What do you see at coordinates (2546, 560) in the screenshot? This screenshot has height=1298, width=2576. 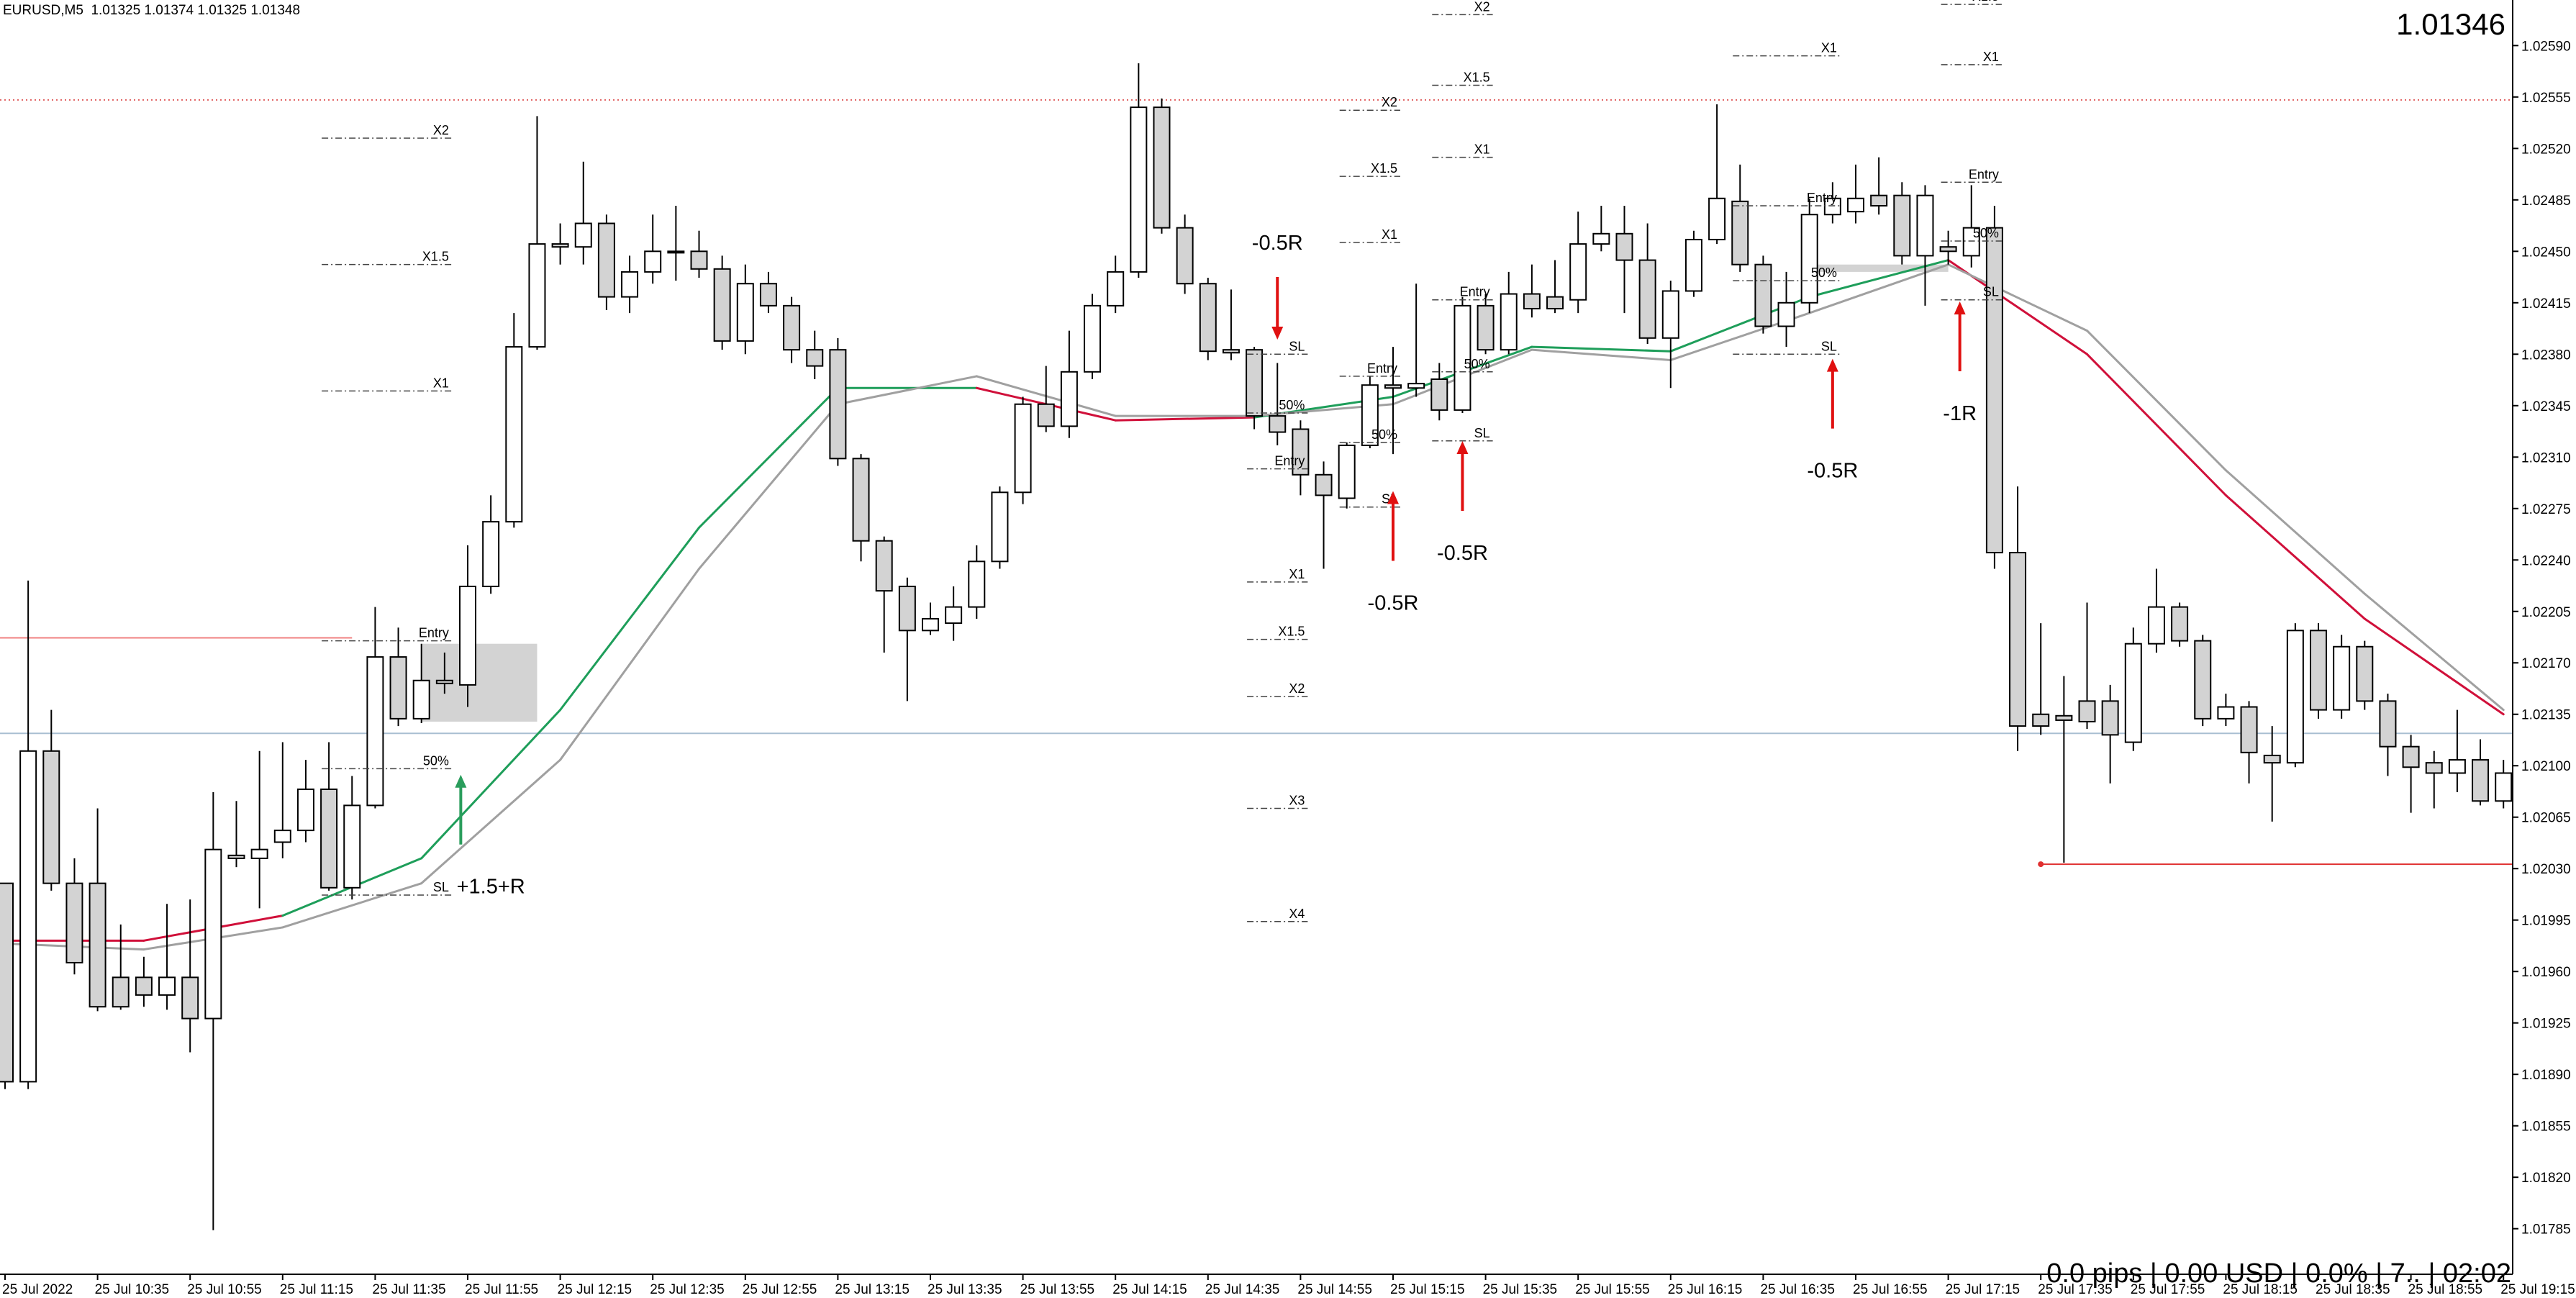 I see `y-tick-label: 1.02240` at bounding box center [2546, 560].